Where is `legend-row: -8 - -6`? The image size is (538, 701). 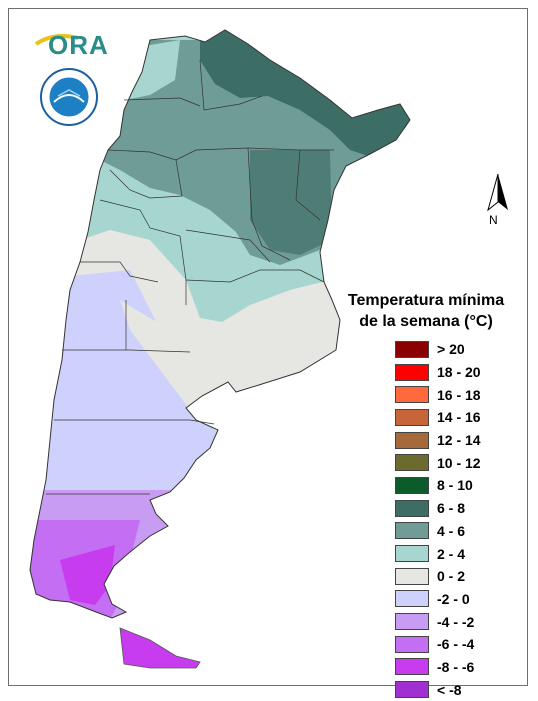 legend-row: -8 - -6 is located at coordinates (438, 667).